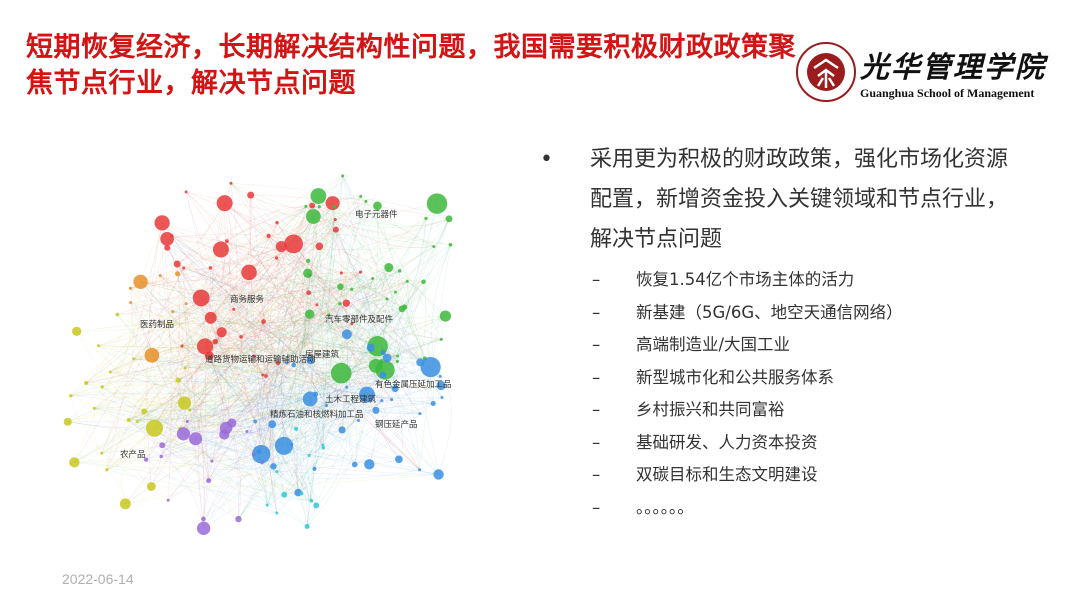 The image size is (1080, 608). Describe the element at coordinates (806, 280) in the screenshot. I see `sub-point: – 恢复1.54亿个市场主体的活力` at that location.